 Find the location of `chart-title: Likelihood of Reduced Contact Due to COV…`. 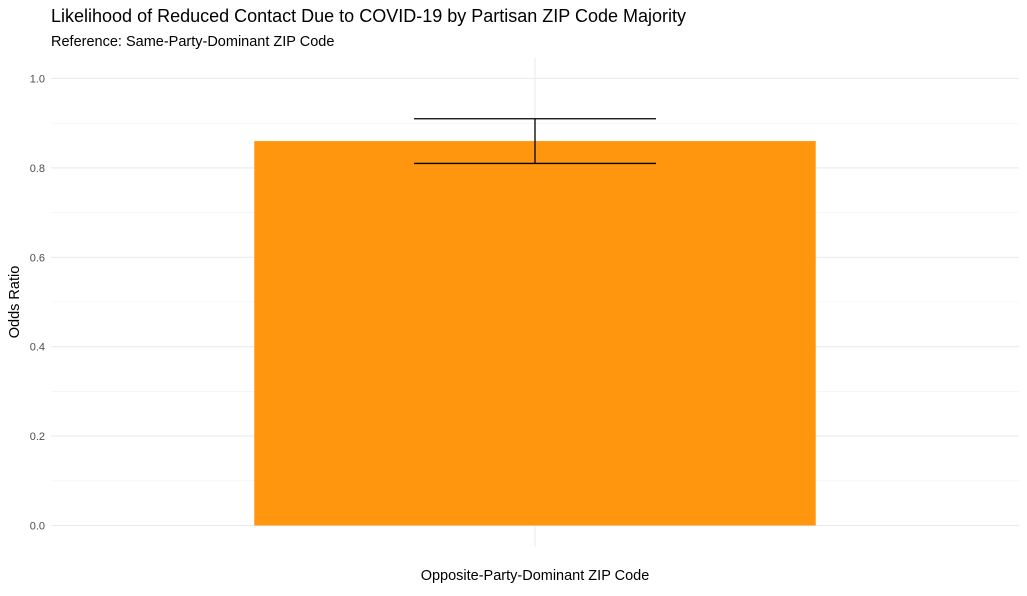

chart-title: Likelihood of Reduced Contact Due to COV… is located at coordinates (368, 16).